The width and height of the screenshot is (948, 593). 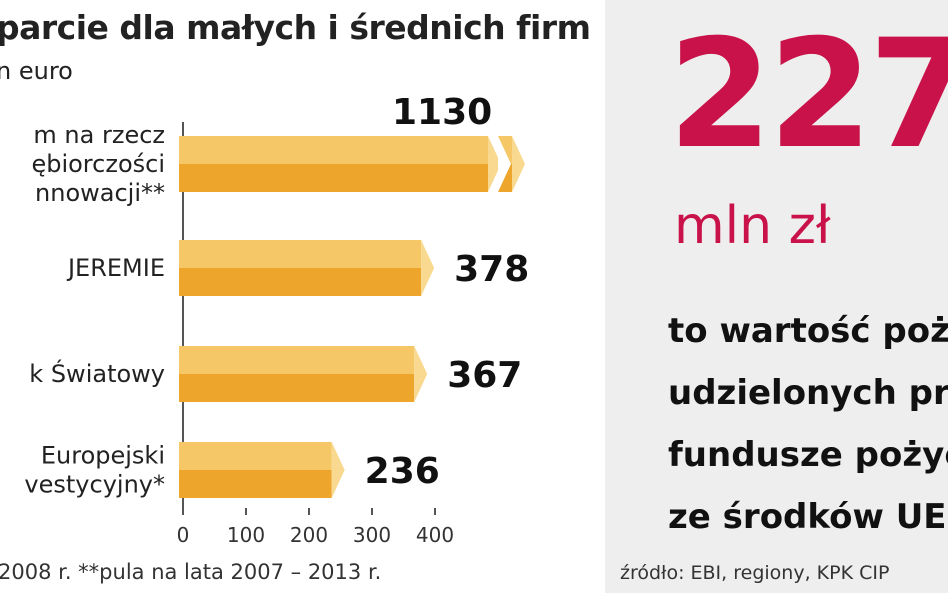 What do you see at coordinates (246, 535) in the screenshot?
I see `x-tick-label: 100` at bounding box center [246, 535].